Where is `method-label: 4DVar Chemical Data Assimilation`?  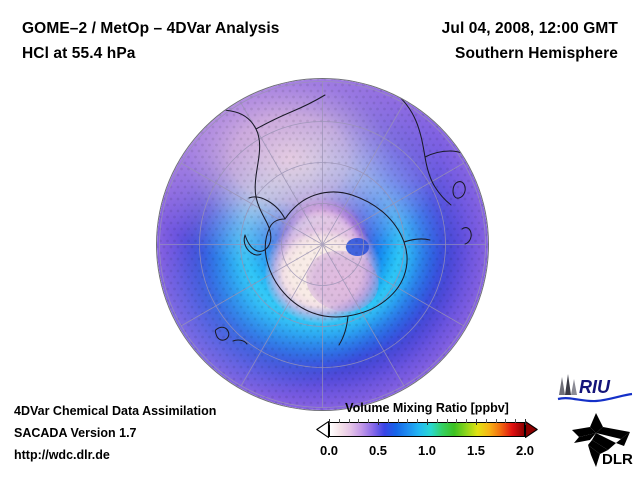
method-label: 4DVar Chemical Data Assimilation is located at coordinates (115, 411).